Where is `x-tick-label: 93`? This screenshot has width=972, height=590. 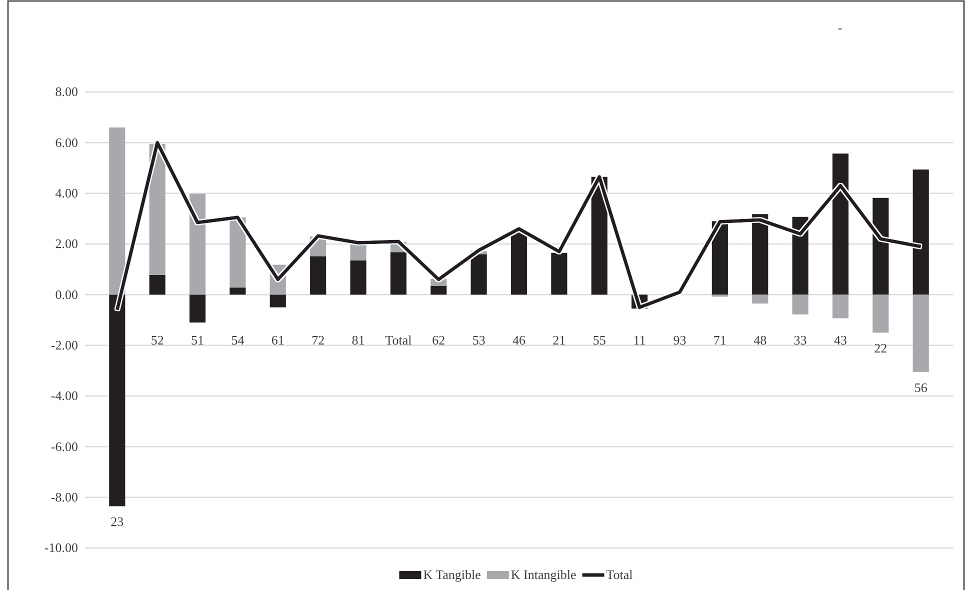 x-tick-label: 93 is located at coordinates (679, 340).